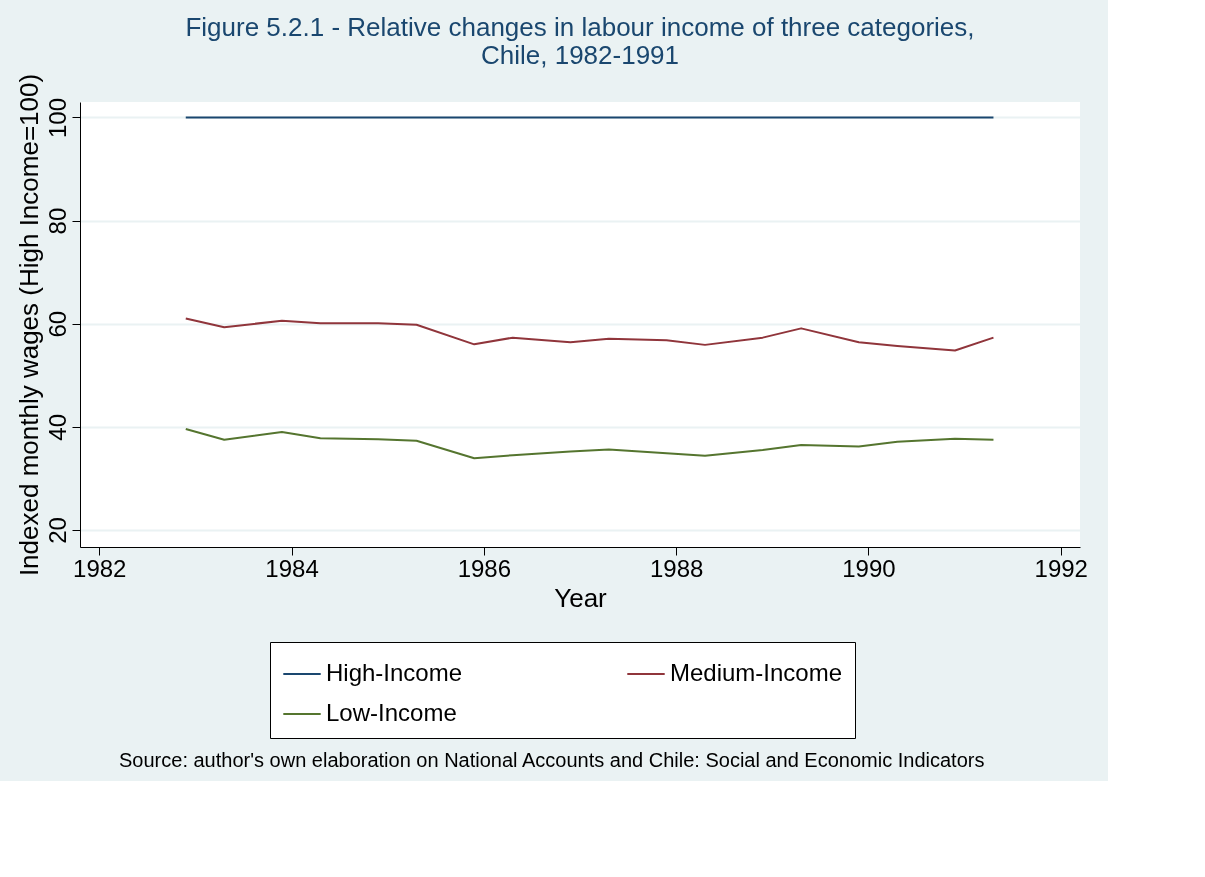  I want to click on y-tick-label: 40, so click(57, 427).